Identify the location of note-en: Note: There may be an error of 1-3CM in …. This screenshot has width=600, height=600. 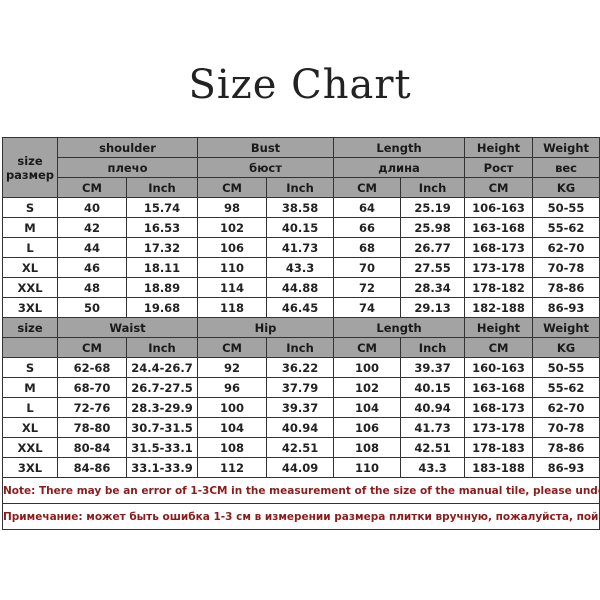
(300, 490).